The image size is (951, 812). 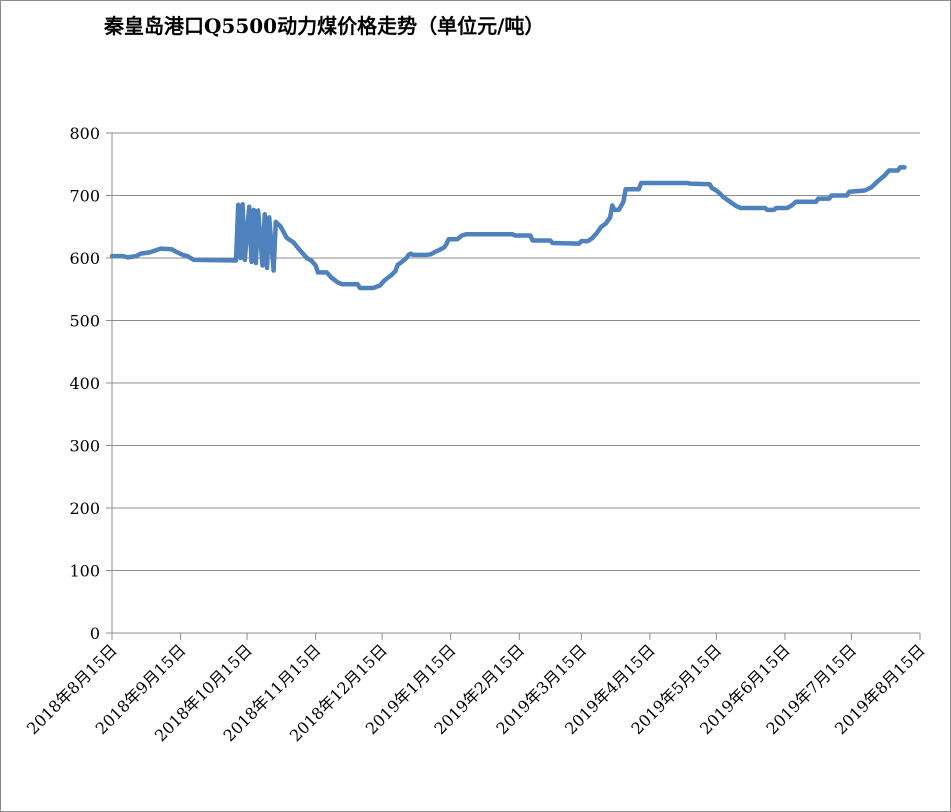 What do you see at coordinates (84, 196) in the screenshot?
I see `y-tick-label: 700` at bounding box center [84, 196].